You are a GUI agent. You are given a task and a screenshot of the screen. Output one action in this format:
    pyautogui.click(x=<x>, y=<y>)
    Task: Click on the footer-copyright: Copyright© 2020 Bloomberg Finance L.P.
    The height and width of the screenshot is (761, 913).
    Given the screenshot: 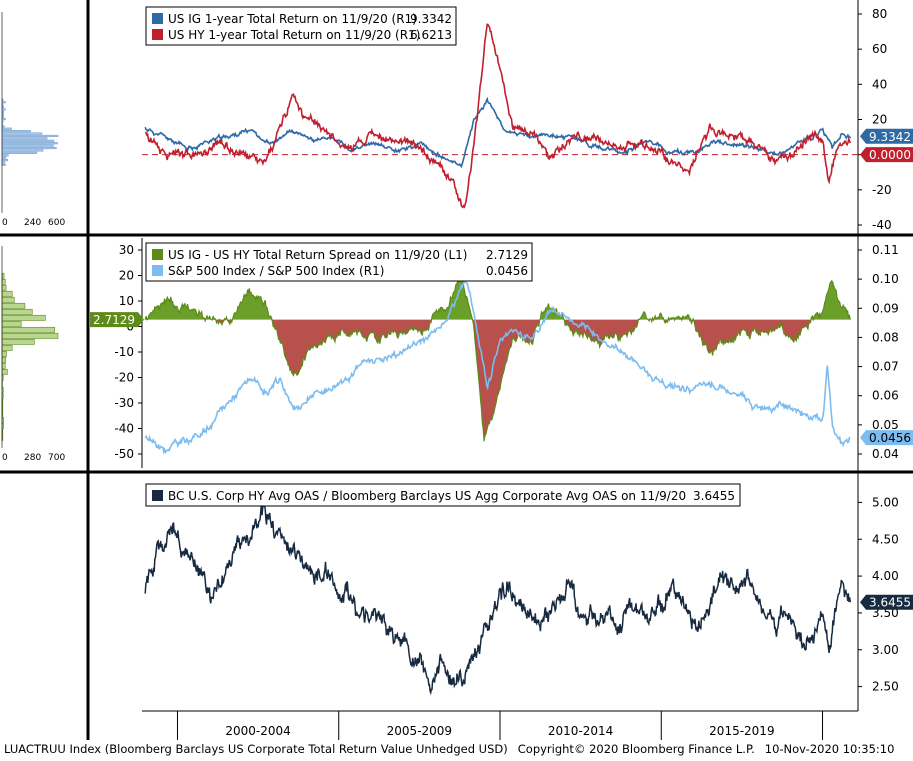 What is the action you would take?
    pyautogui.click(x=636, y=749)
    